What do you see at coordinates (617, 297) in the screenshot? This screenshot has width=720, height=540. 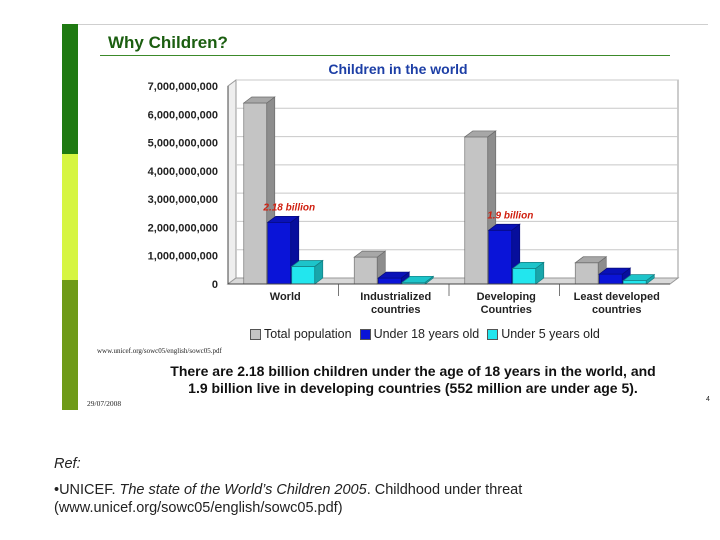 I see `x-category-label: Least developed` at bounding box center [617, 297].